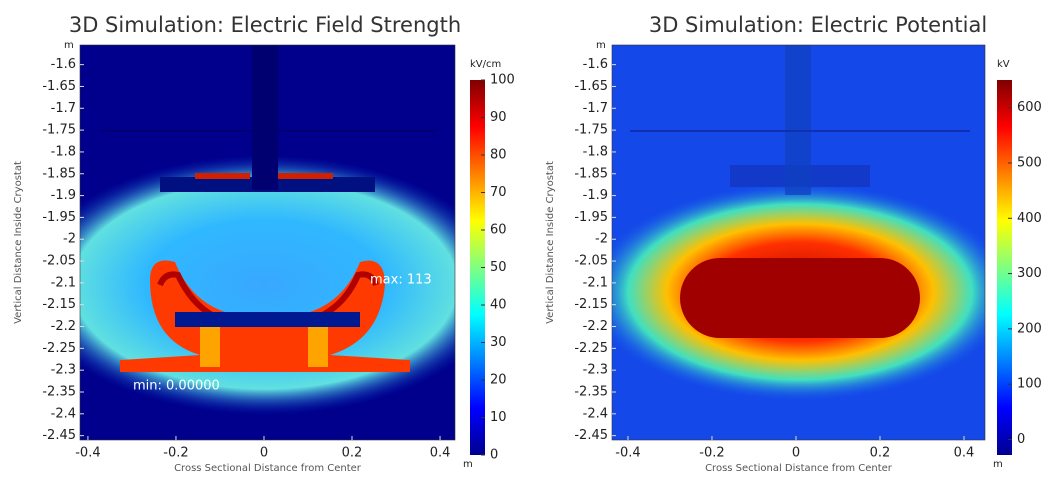  Describe the element at coordinates (1029, 218) in the screenshot. I see `colorbar-tick-label: 400` at that location.